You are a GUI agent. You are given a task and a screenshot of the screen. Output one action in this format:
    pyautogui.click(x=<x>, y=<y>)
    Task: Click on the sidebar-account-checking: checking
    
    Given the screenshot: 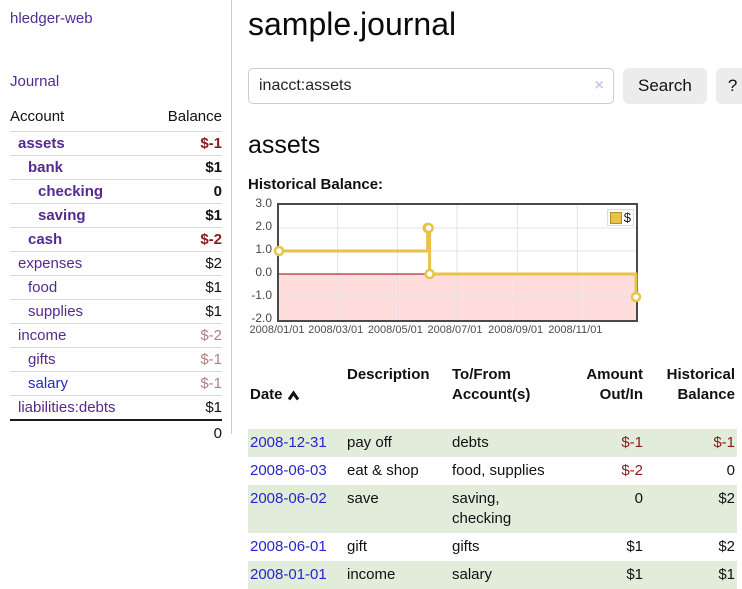 What is the action you would take?
    pyautogui.click(x=71, y=191)
    